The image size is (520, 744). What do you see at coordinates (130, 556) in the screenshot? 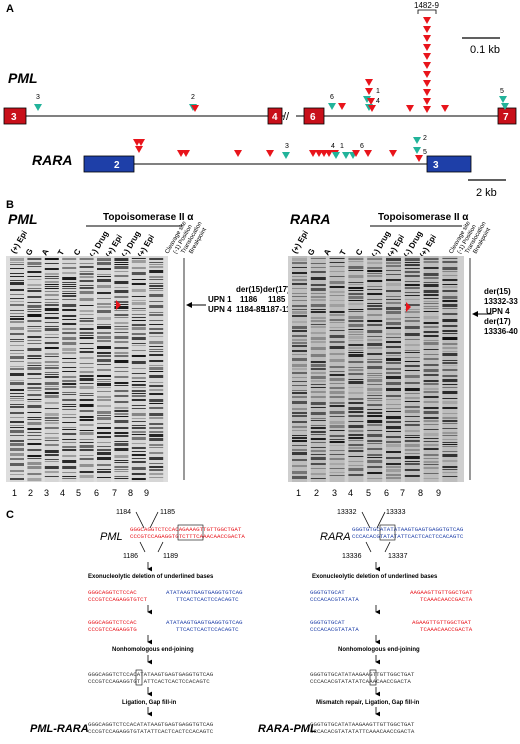
I see `left-pos-1186: 1186` at bounding box center [130, 556].